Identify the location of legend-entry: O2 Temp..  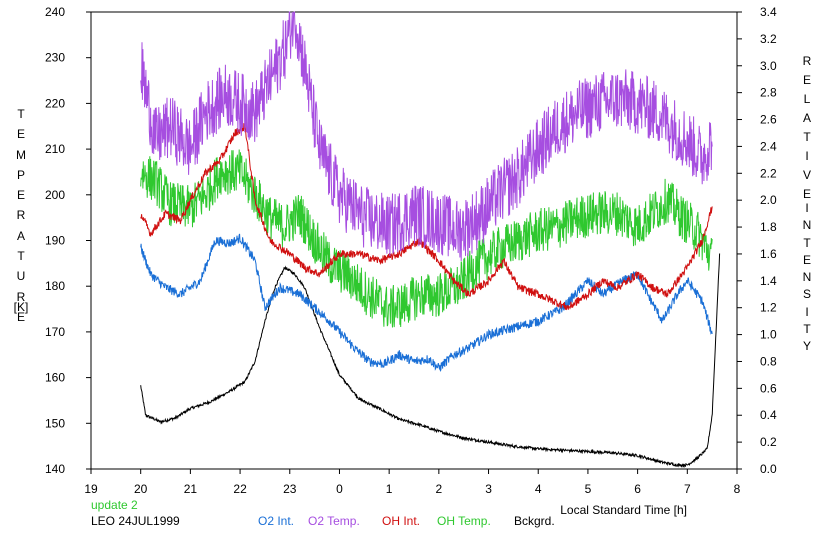
(334, 521).